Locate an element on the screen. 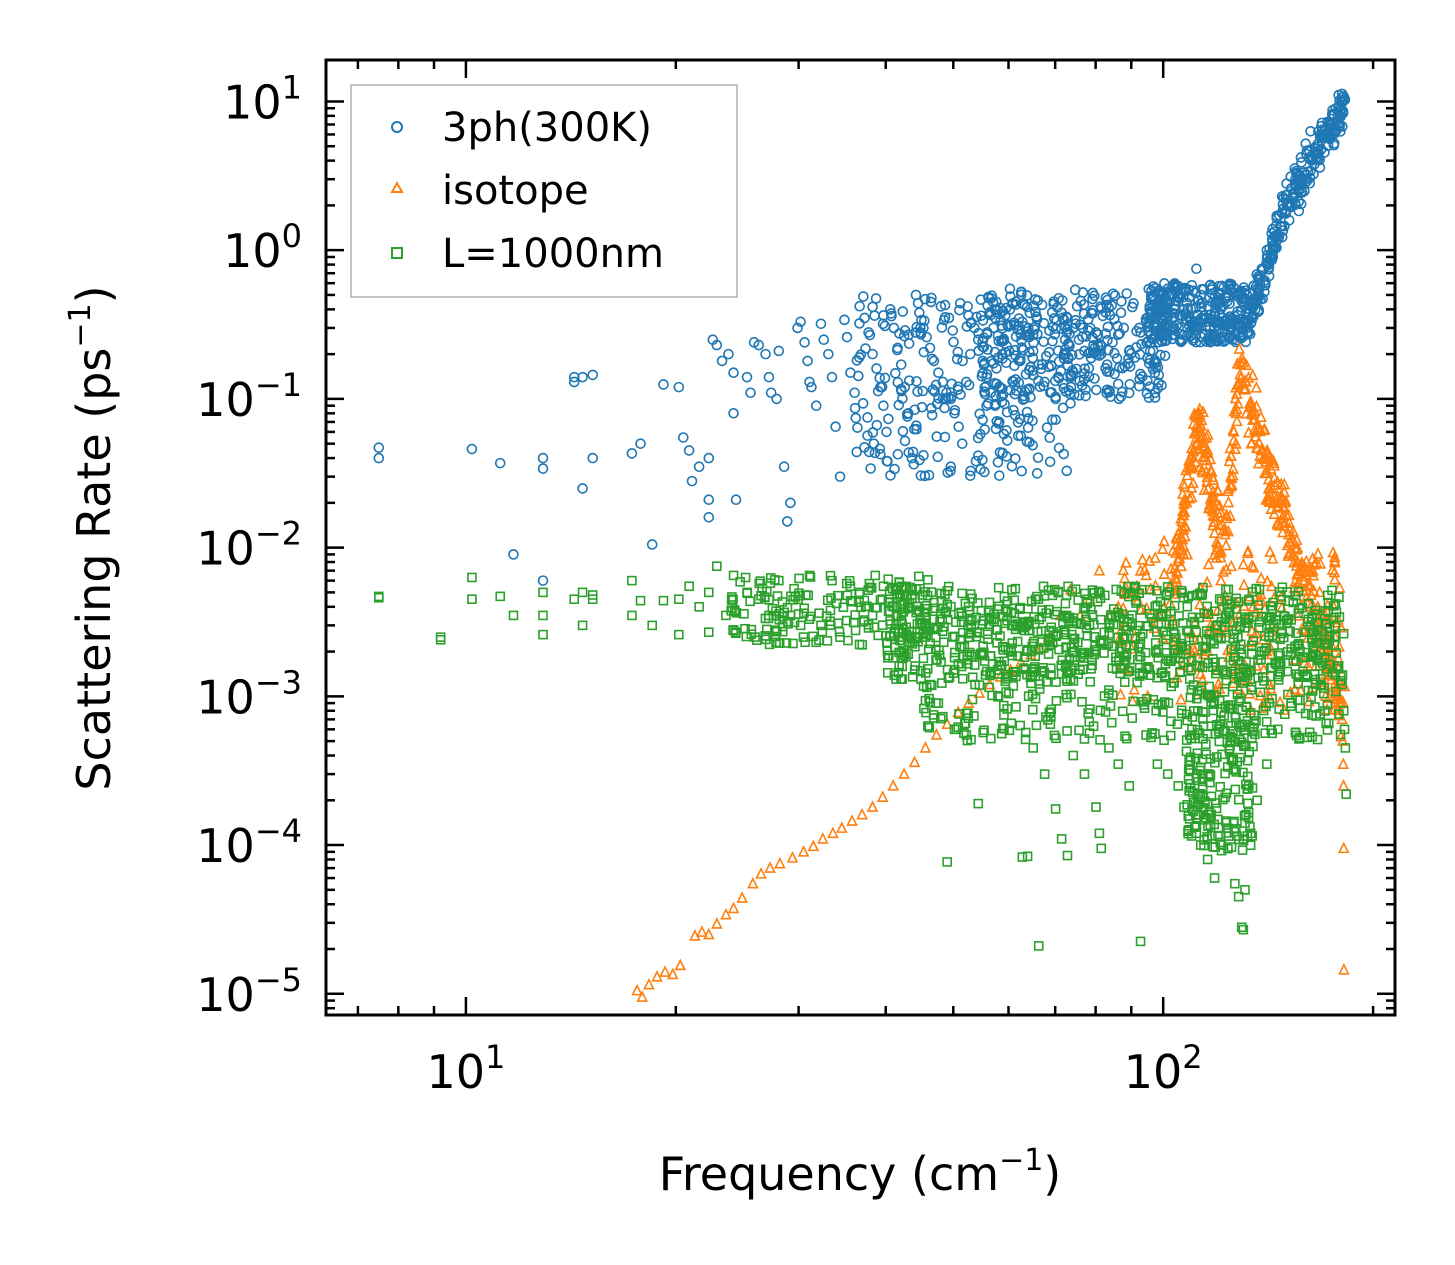 The height and width of the screenshot is (1265, 1455). legend-label-isotope: isotope is located at coordinates (515, 191).